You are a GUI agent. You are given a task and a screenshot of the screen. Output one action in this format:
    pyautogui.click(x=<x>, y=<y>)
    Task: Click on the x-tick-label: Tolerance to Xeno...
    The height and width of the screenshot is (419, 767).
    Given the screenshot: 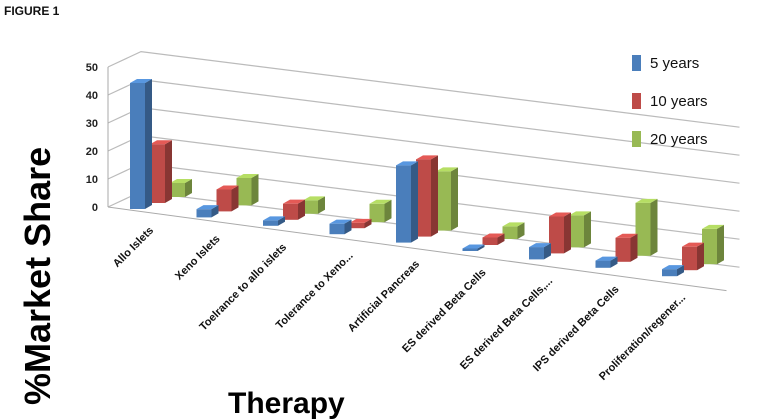 What is the action you would take?
    pyautogui.click(x=315, y=291)
    